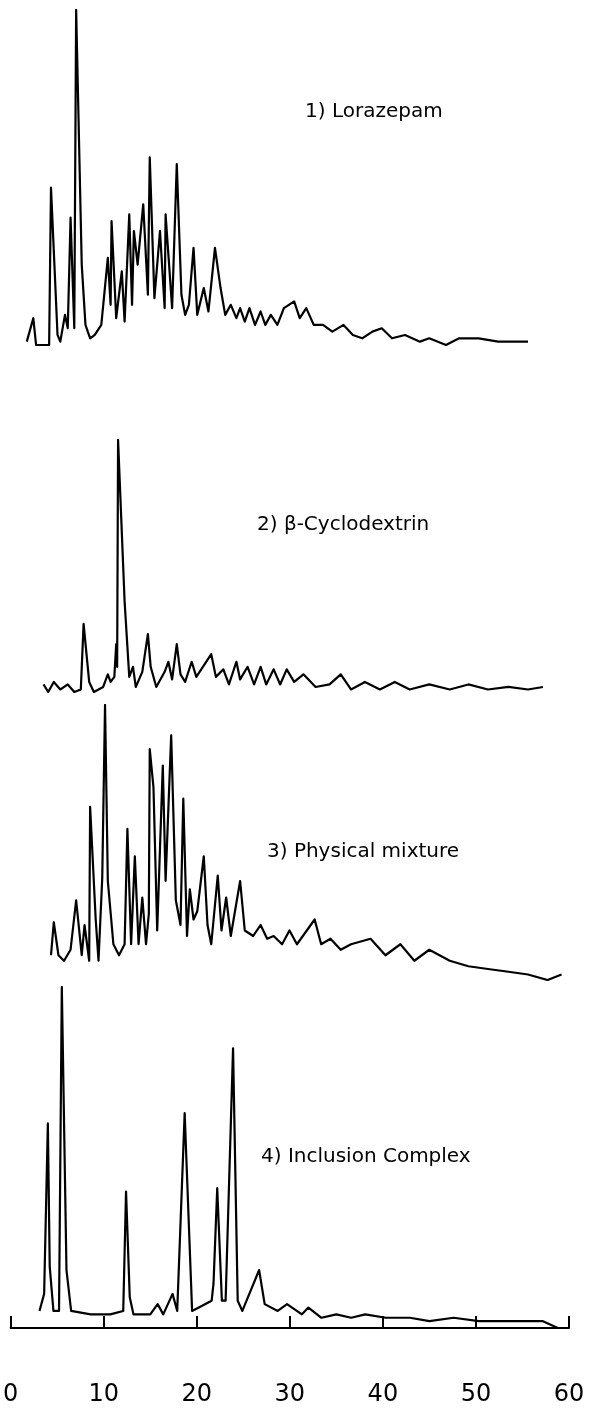 This screenshot has width=595, height=1412. What do you see at coordinates (363, 850) in the screenshot?
I see `text: 3) Physical mixture` at bounding box center [363, 850].